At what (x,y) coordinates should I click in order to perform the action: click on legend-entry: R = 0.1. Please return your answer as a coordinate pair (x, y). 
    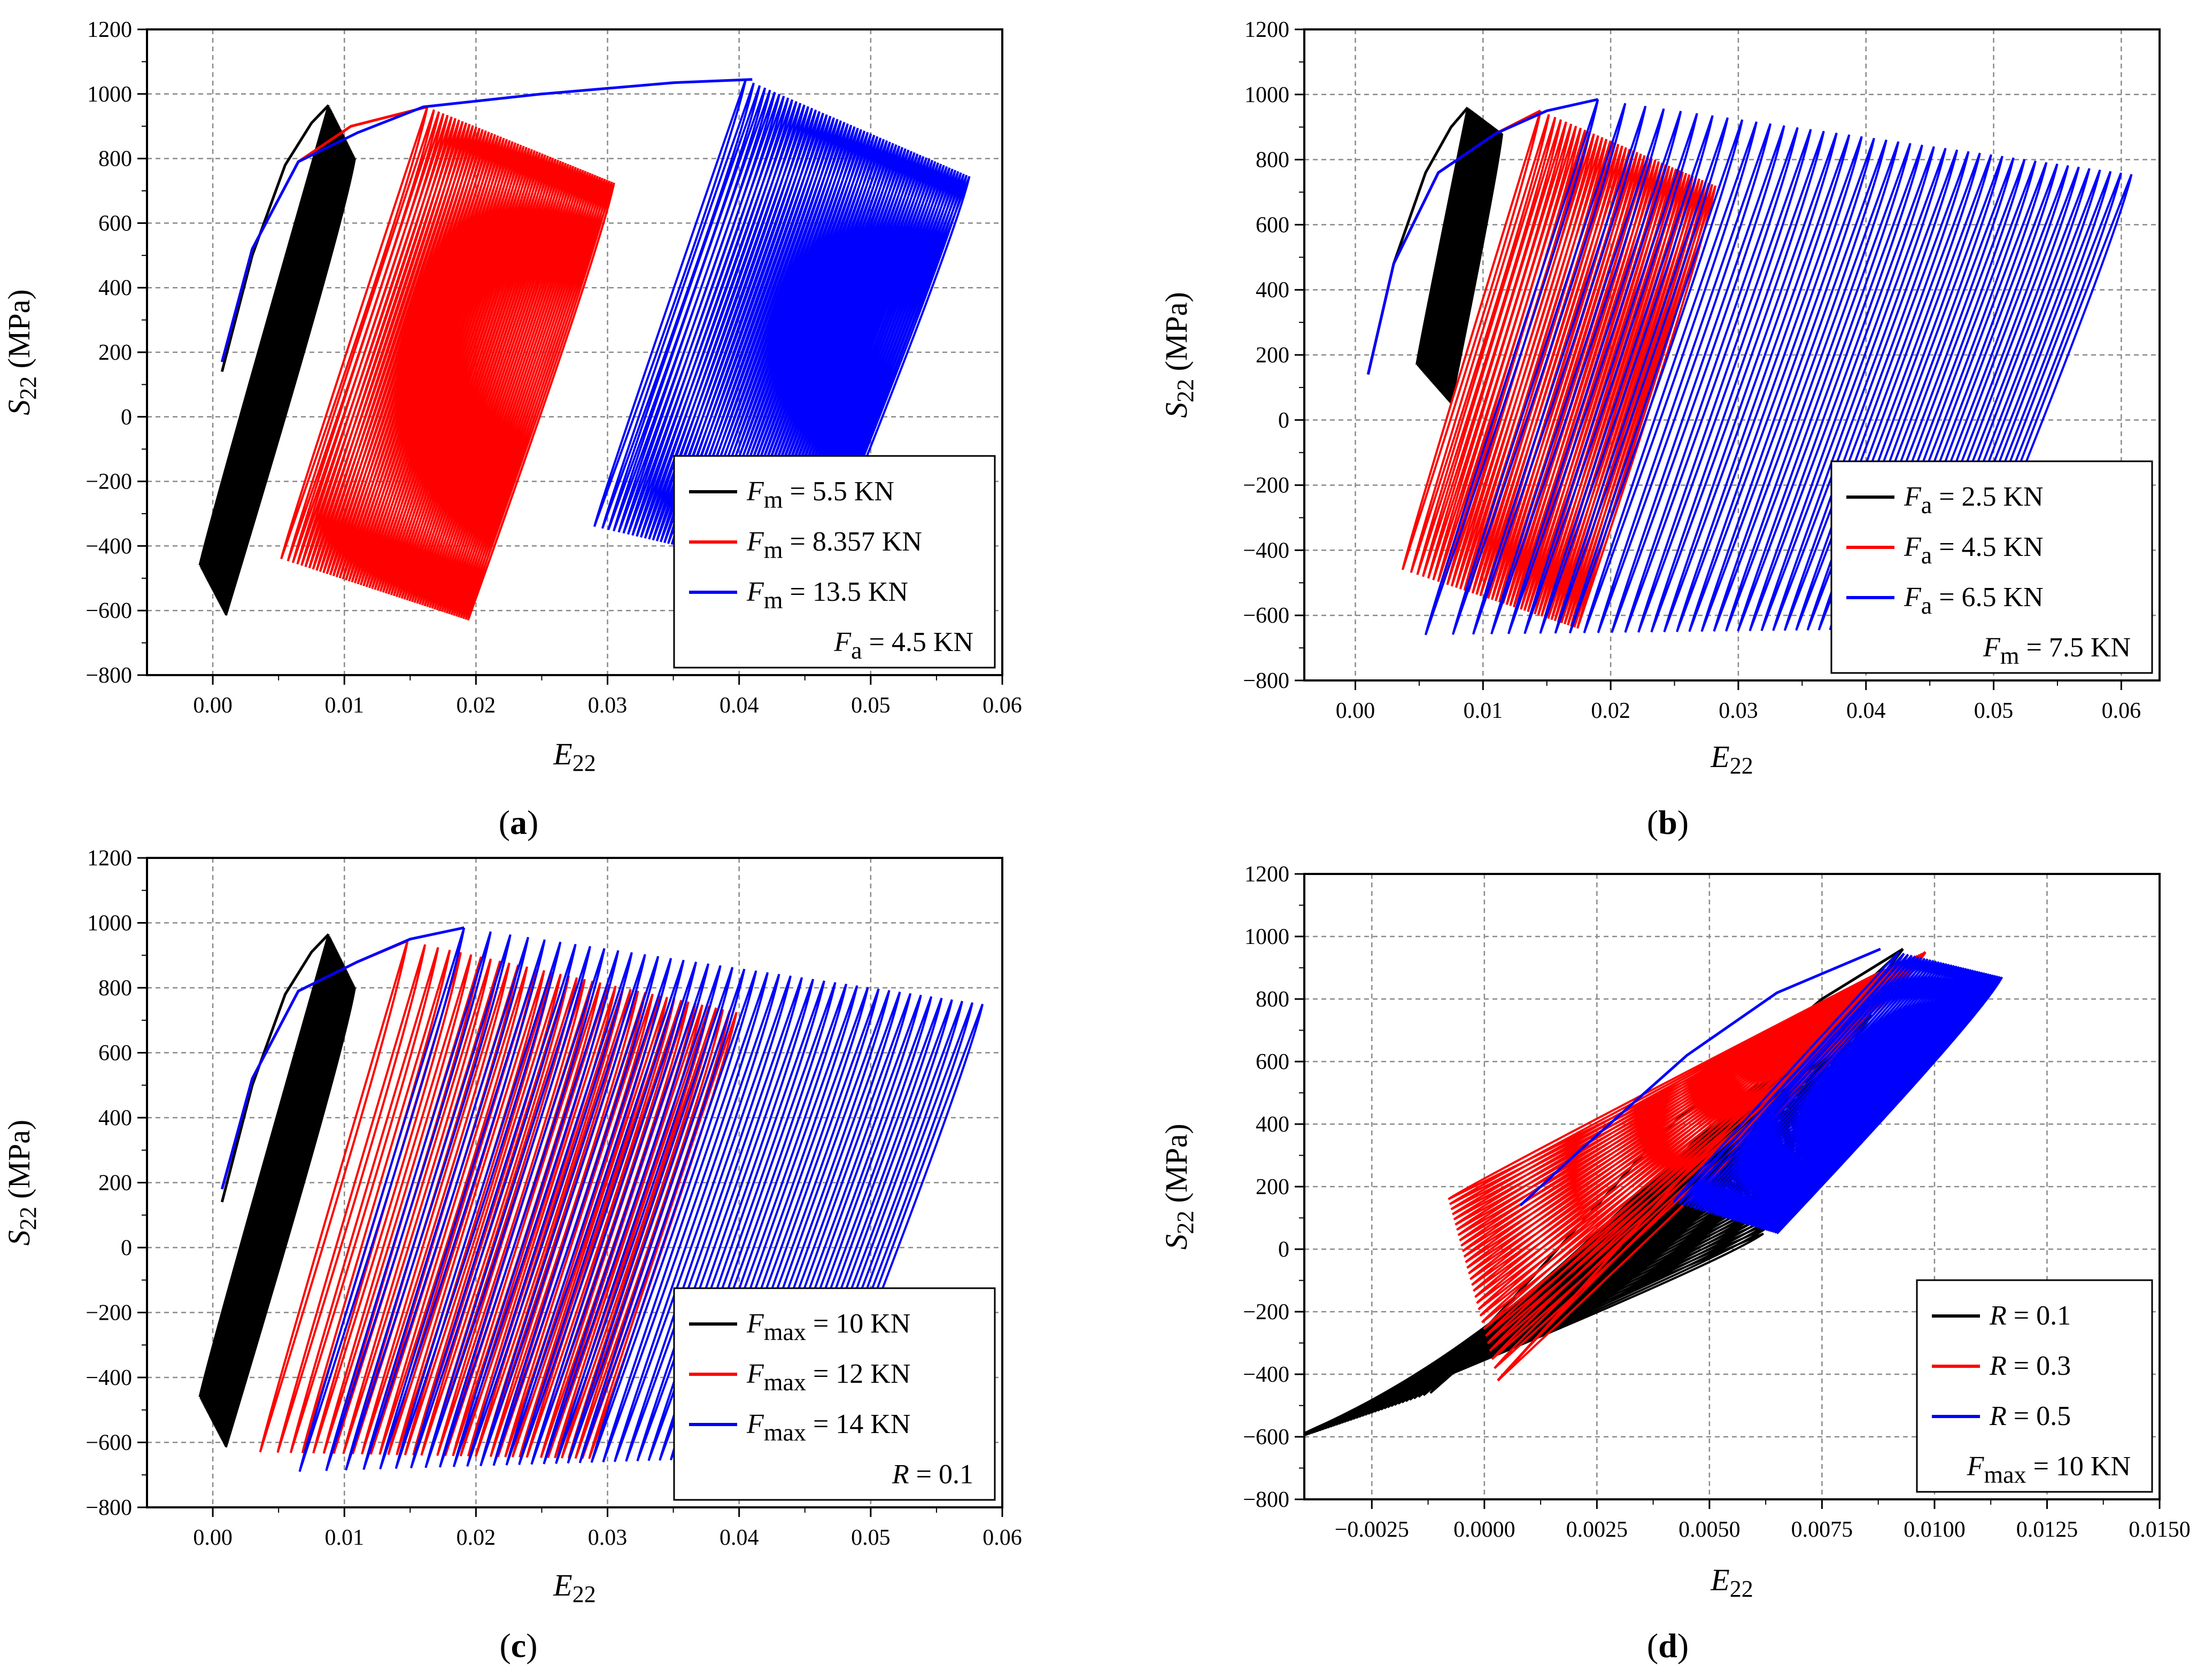
    Looking at the image, I should click on (2030, 1316).